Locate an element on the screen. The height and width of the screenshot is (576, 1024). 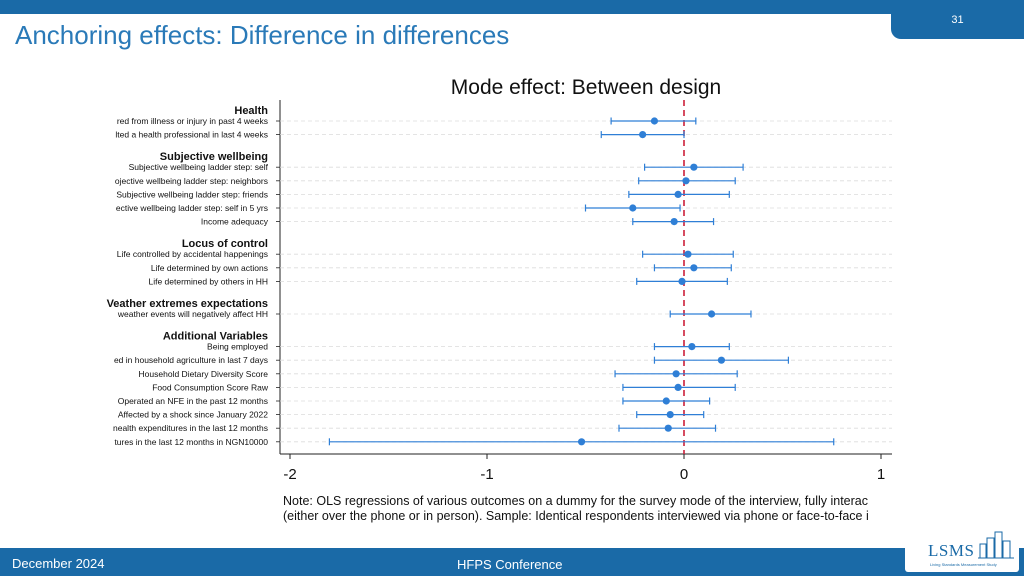
buildings-icon is located at coordinates (996, 545).